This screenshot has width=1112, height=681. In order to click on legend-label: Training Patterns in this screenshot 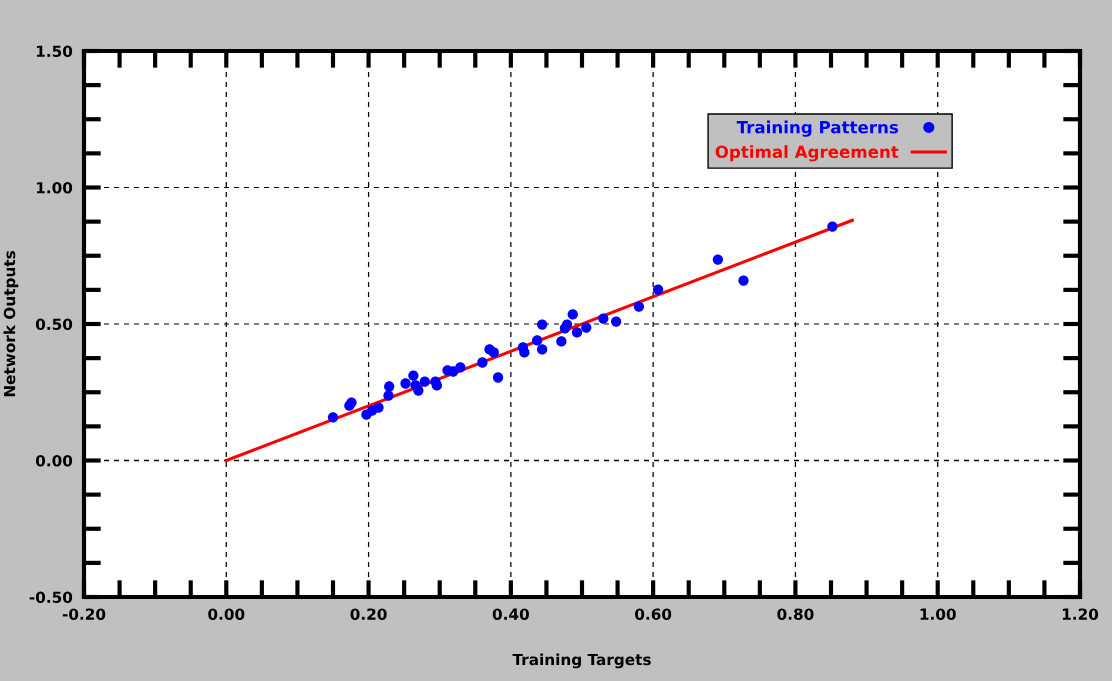, I will do `click(817, 128)`.